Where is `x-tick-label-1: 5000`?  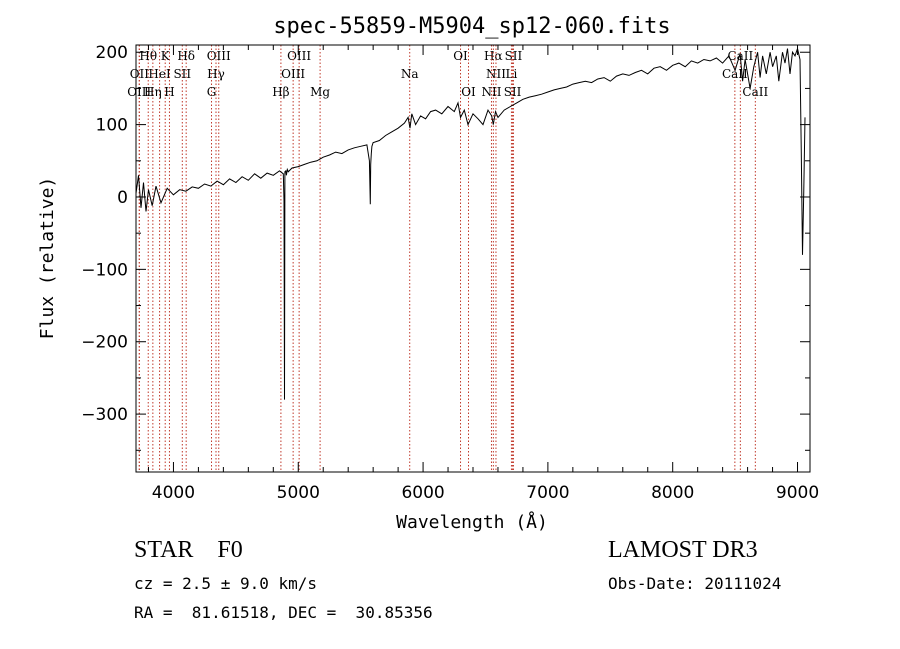
x-tick-label-1: 5000 is located at coordinates (298, 493).